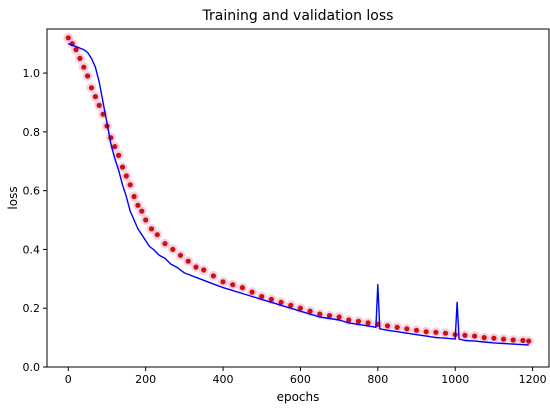  Describe the element at coordinates (32, 249) in the screenshot. I see `y-tick-label-2: 0.4` at that location.